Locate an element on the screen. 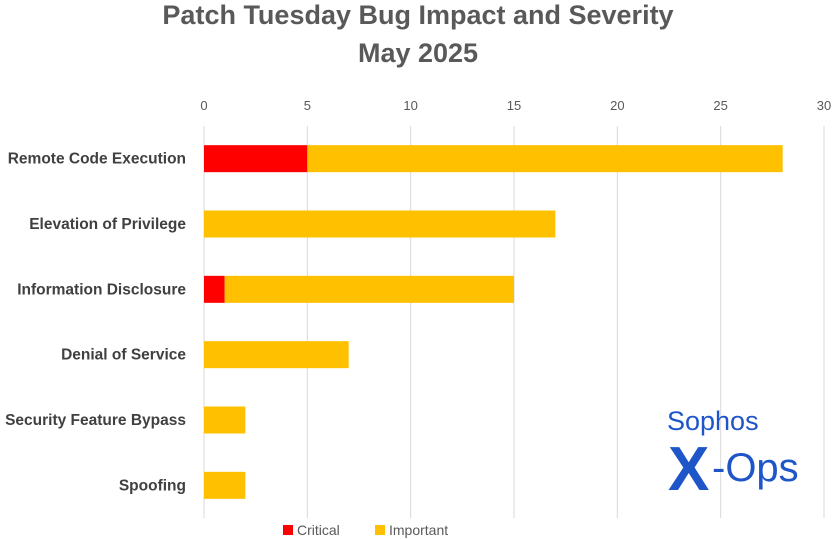  legend: Critical Important is located at coordinates (365, 530).